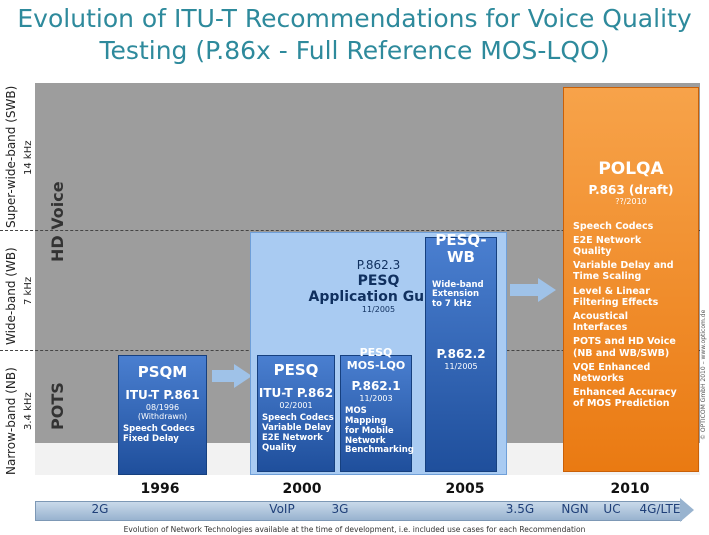 Image resolution: width=709 pixels, height=535 pixels. Describe the element at coordinates (28, 290) in the screenshot. I see `band-freq: 7 kHz` at that location.